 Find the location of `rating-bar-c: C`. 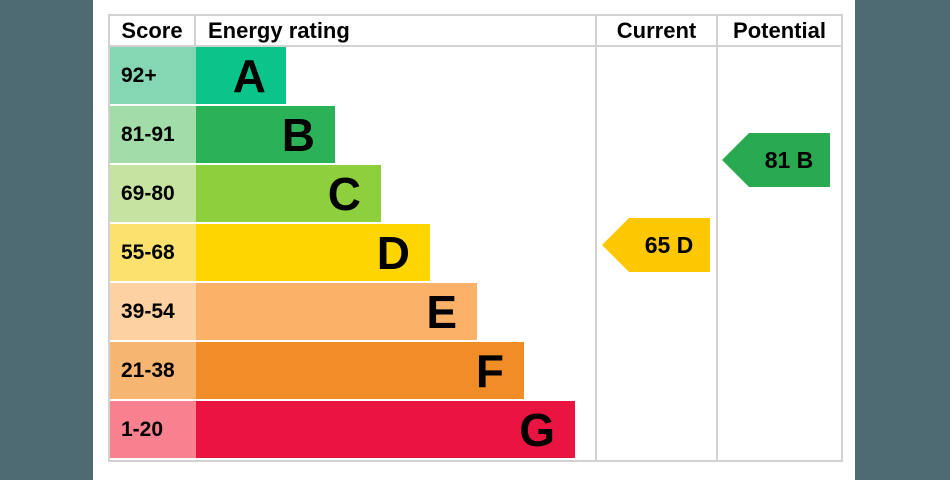

rating-bar-c: C is located at coordinates (288, 193).